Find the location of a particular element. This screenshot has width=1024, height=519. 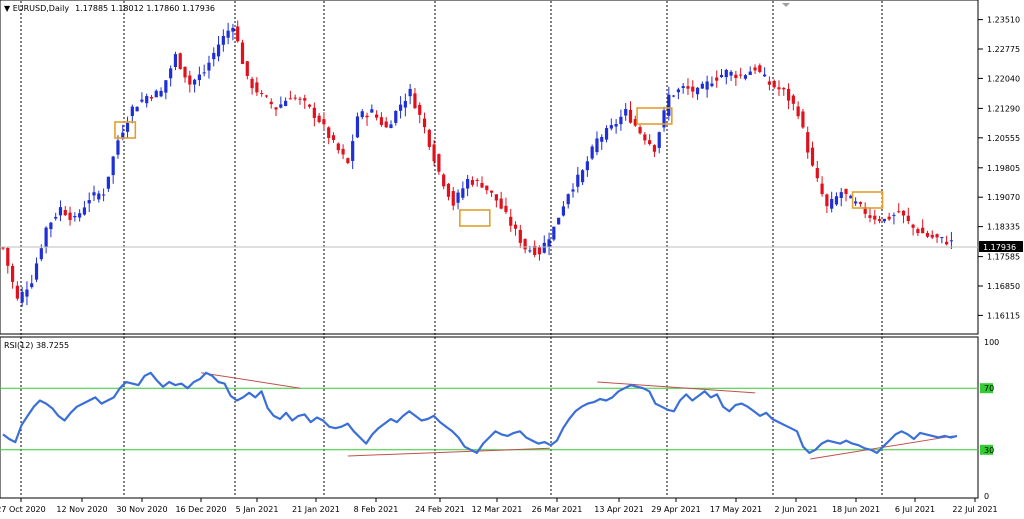

current-price-label: 1.17936 is located at coordinates (999, 247).